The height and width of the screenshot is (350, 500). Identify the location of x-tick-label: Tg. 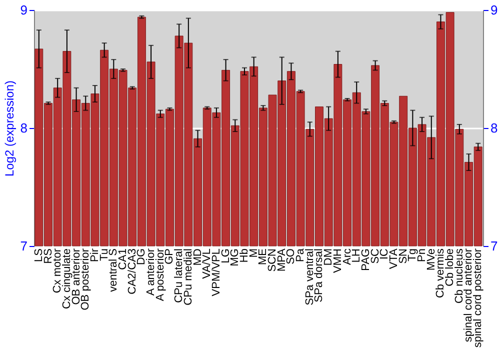
(412, 255).